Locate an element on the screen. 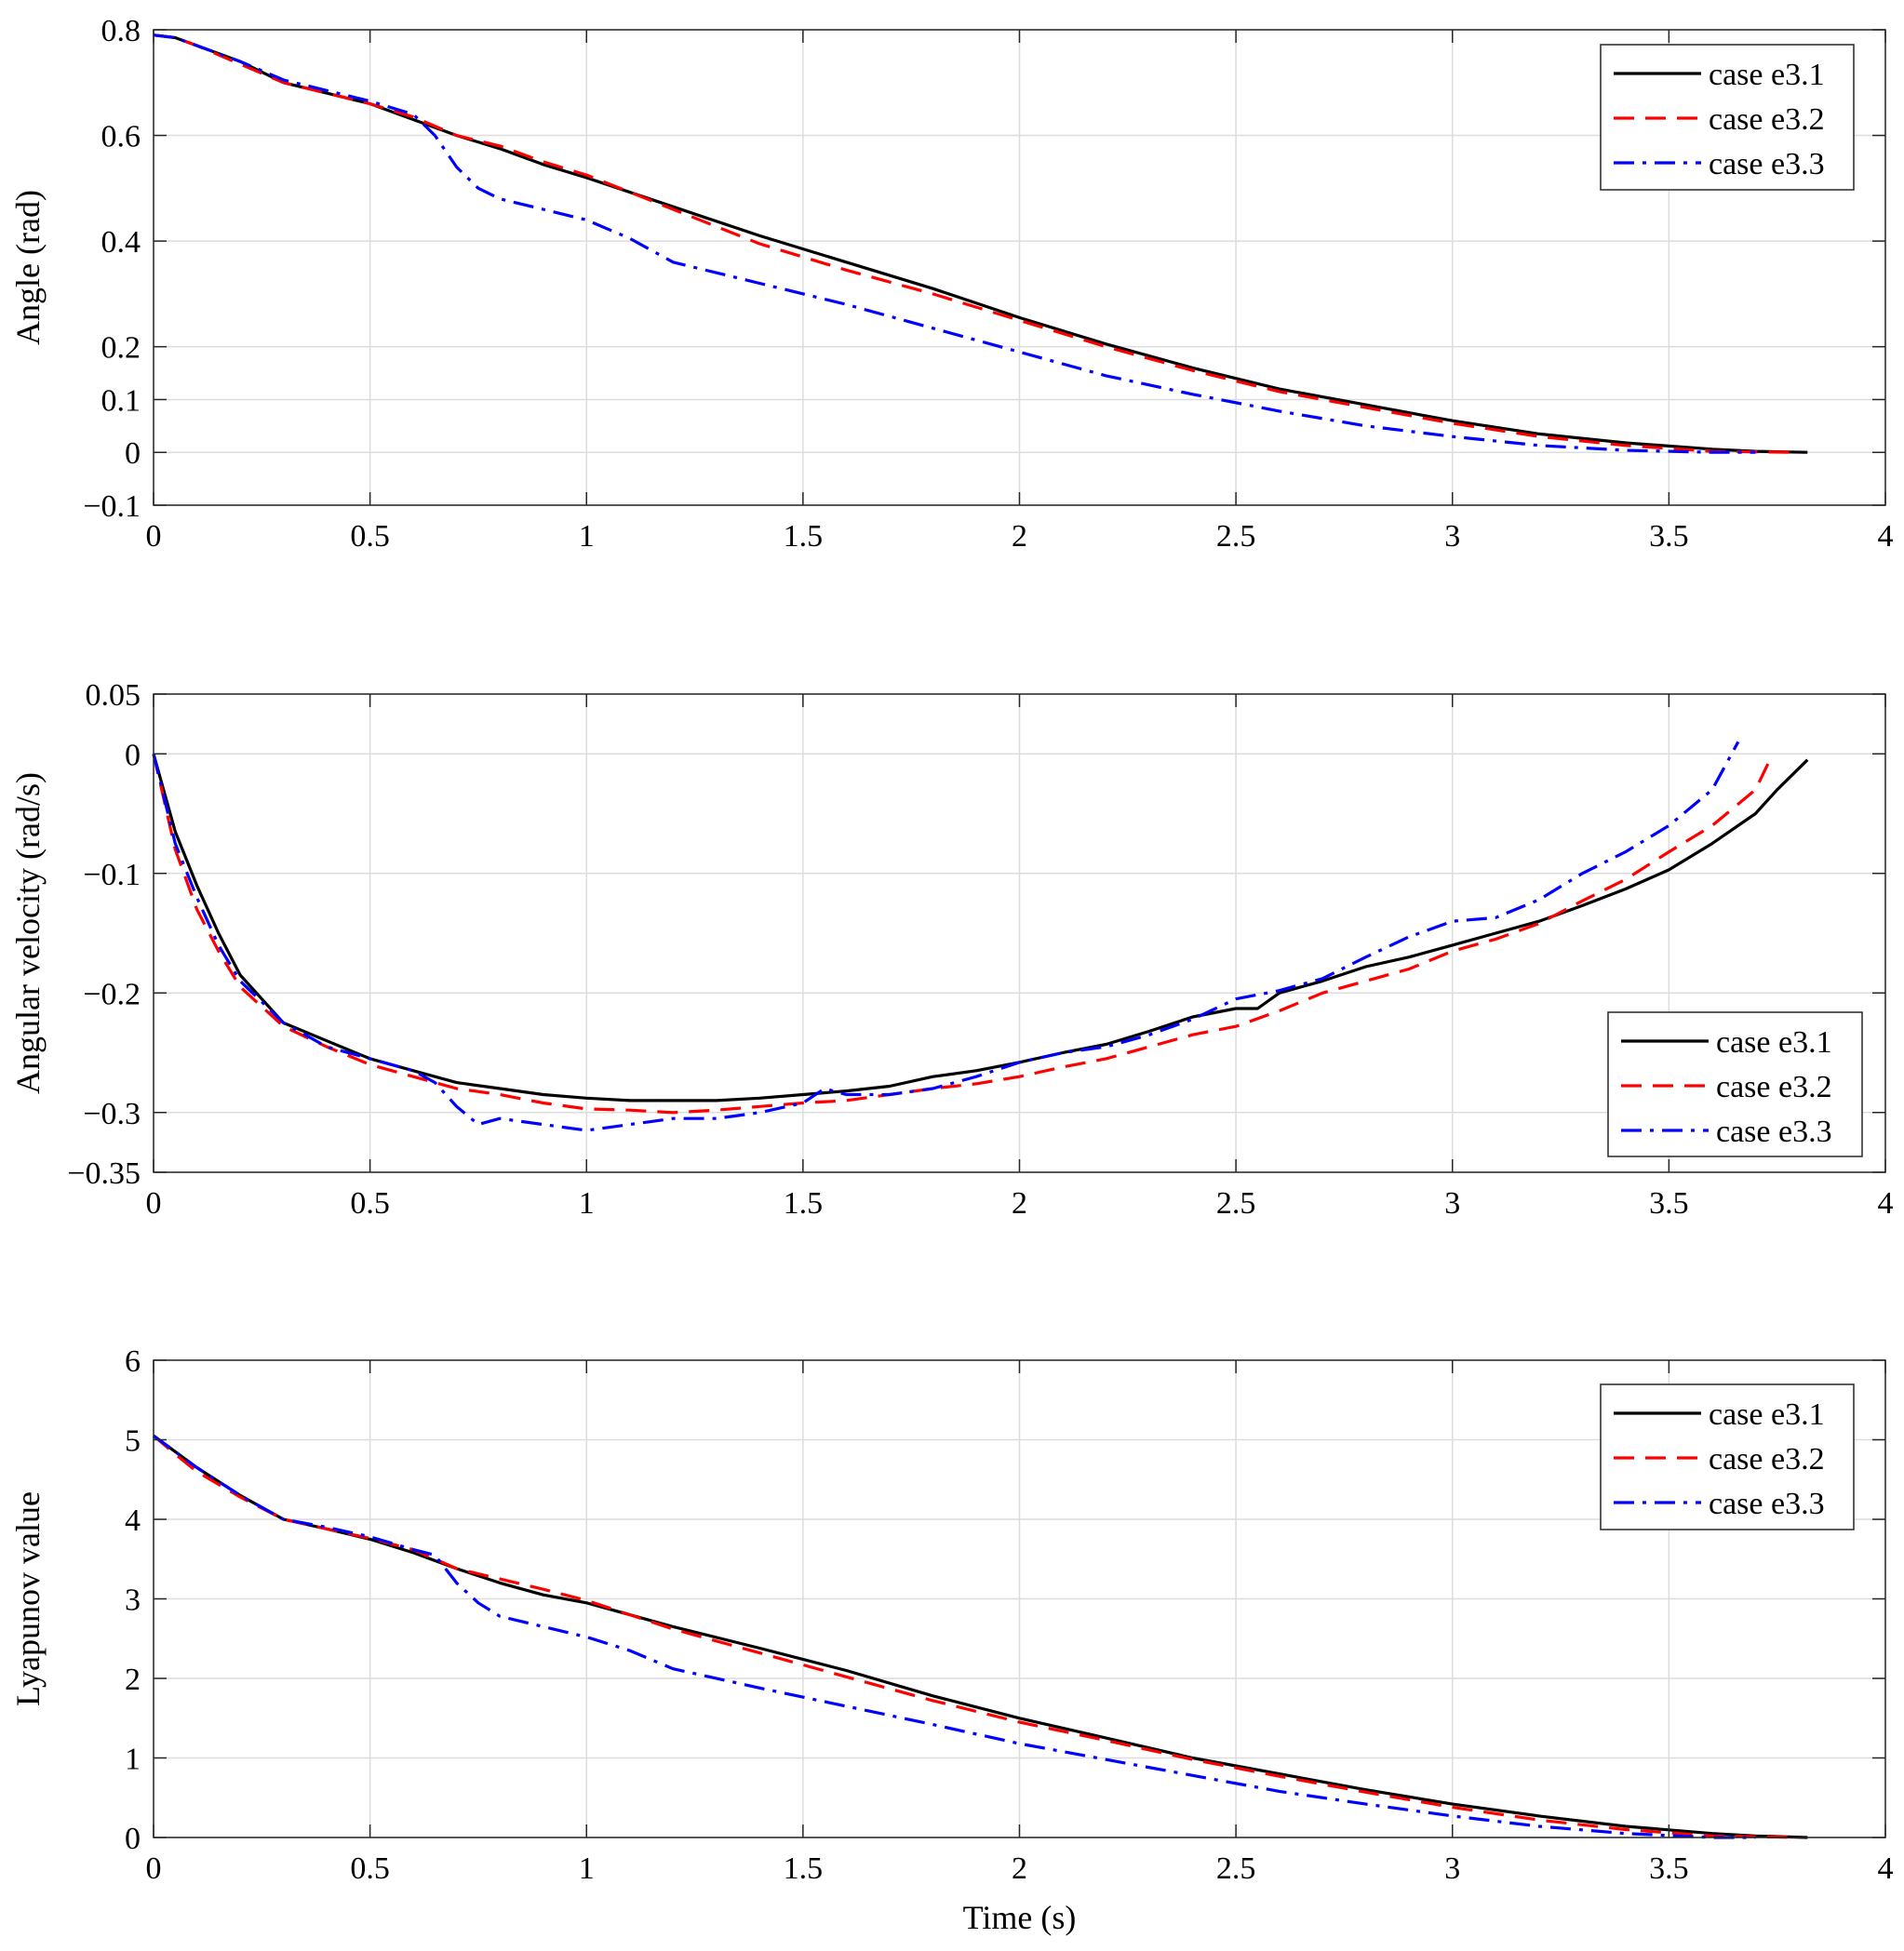 The height and width of the screenshot is (1951, 1904). y-tick-label: −0.2 is located at coordinates (112, 994).